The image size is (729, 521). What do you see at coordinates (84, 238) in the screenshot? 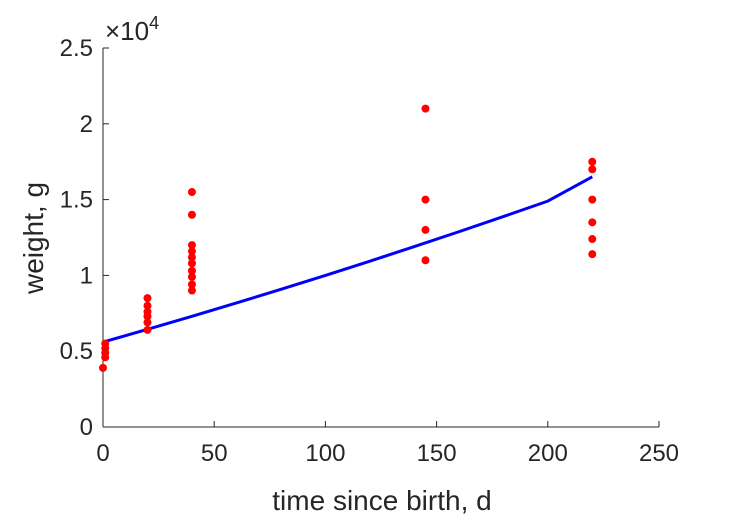
I see `y-ticks: 0 0.5 1 1.5 2 2.5` at bounding box center [84, 238].